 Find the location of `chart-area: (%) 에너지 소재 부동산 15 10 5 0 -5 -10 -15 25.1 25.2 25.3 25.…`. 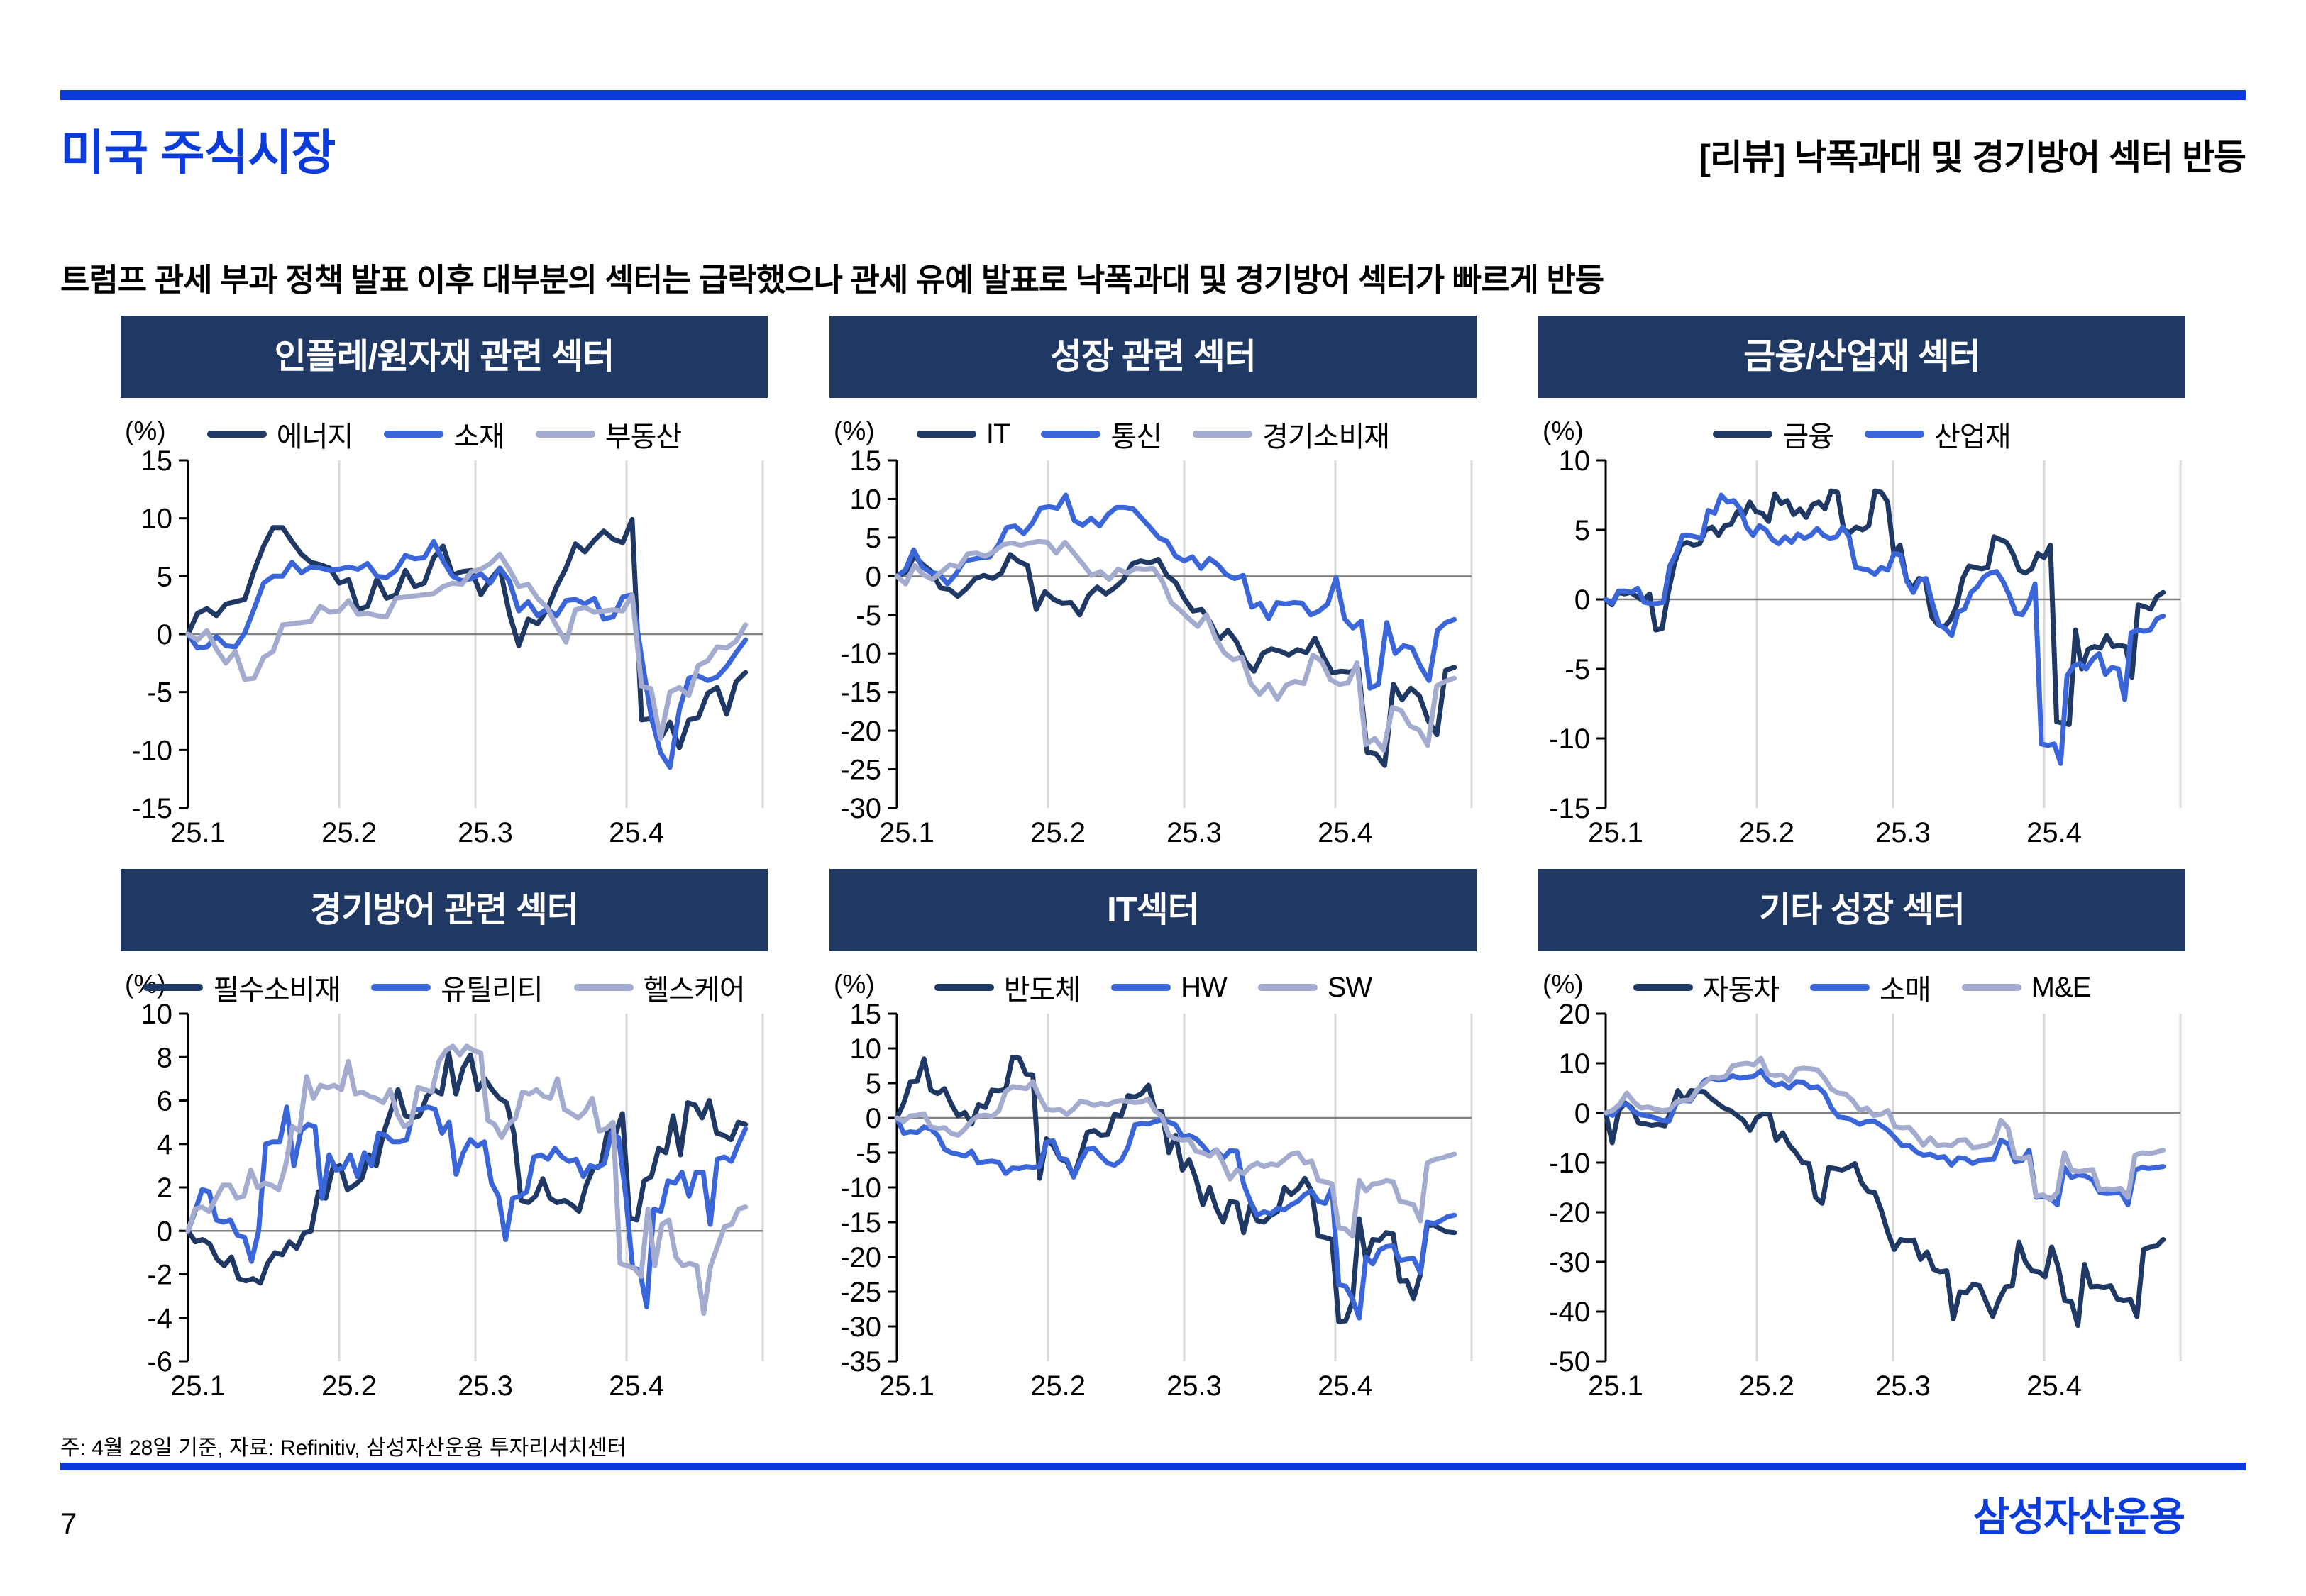

chart-area: (%) 에너지 소재 부동산 15 10 5 0 -5 -10 -15 25.1 25.2 25.3 25.… is located at coordinates (445, 632).